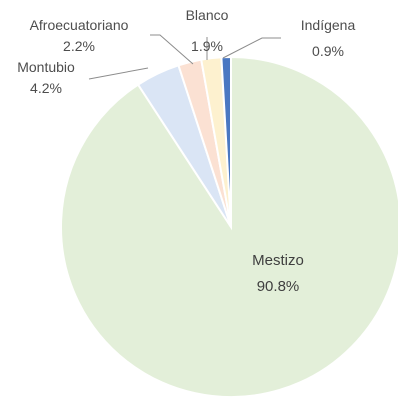 Image resolution: width=398 pixels, height=397 pixels. Describe the element at coordinates (79, 46) in the screenshot. I see `label-value-afroecuatoriano: 2.2%` at that location.